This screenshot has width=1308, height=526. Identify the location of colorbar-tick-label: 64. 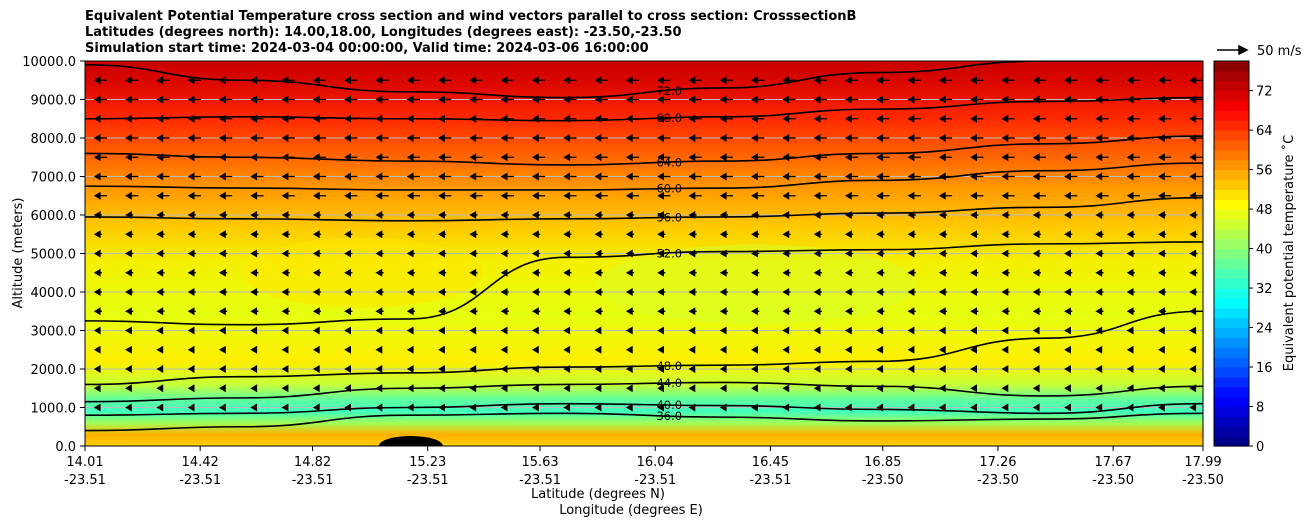
(1264, 131).